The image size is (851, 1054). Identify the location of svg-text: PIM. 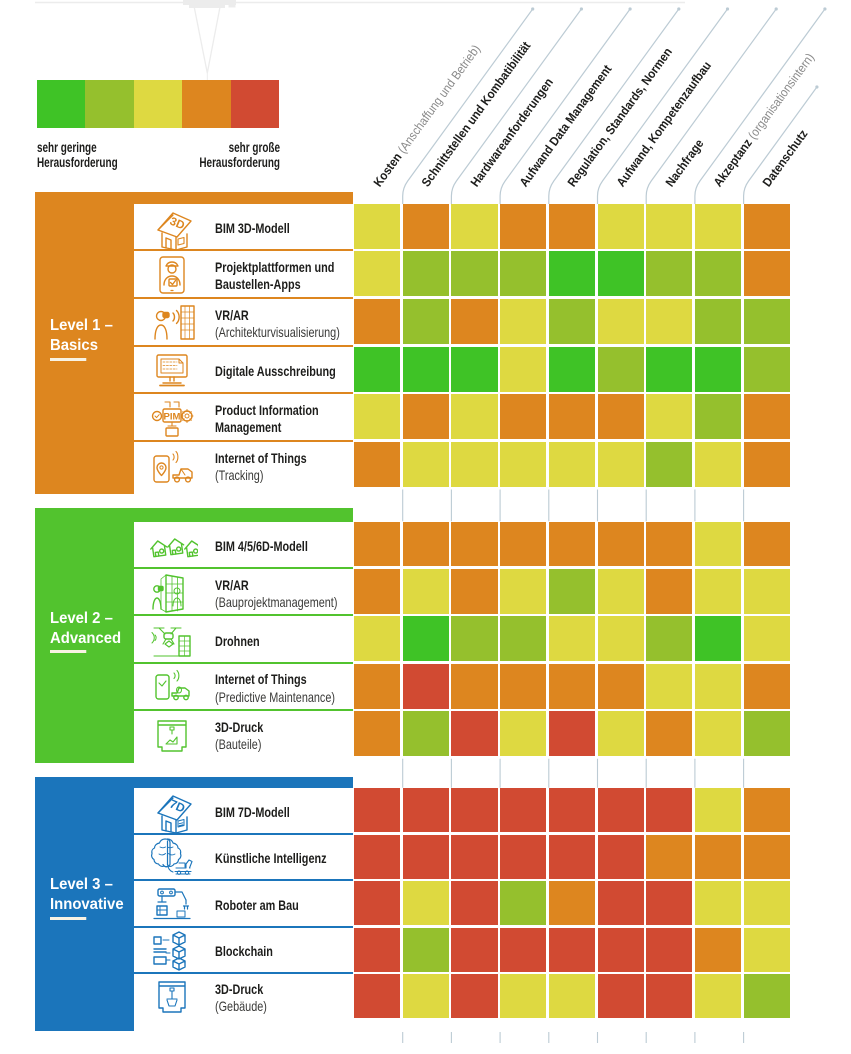
(172, 416).